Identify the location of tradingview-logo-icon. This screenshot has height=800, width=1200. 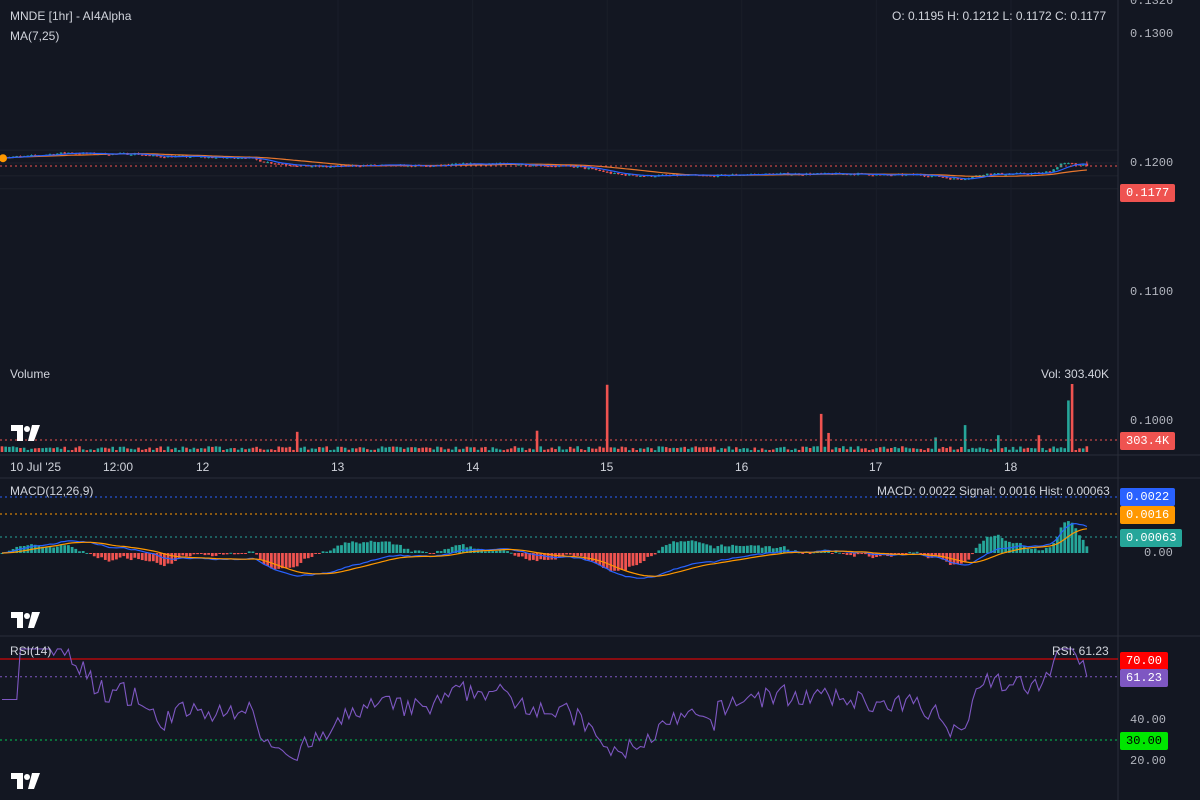
(25, 781).